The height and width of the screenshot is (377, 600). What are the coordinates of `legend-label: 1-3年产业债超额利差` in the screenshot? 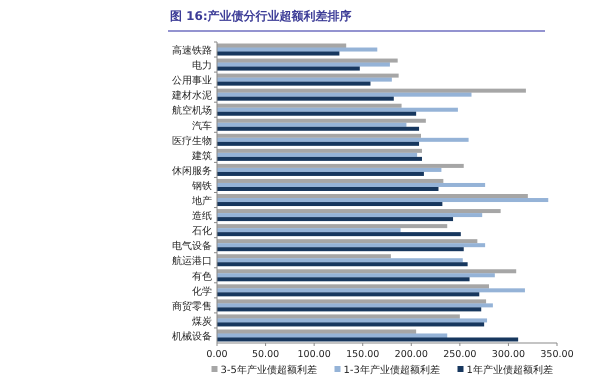 It's located at (392, 370).